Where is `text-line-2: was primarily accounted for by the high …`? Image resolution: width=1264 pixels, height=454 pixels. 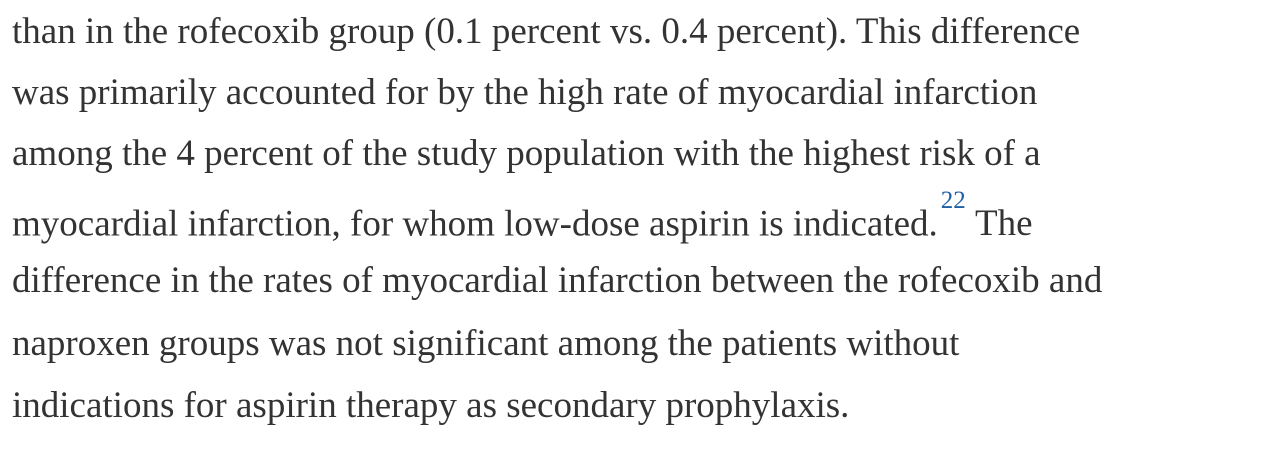 text-line-2: was primarily accounted for by the high … is located at coordinates (524, 93).